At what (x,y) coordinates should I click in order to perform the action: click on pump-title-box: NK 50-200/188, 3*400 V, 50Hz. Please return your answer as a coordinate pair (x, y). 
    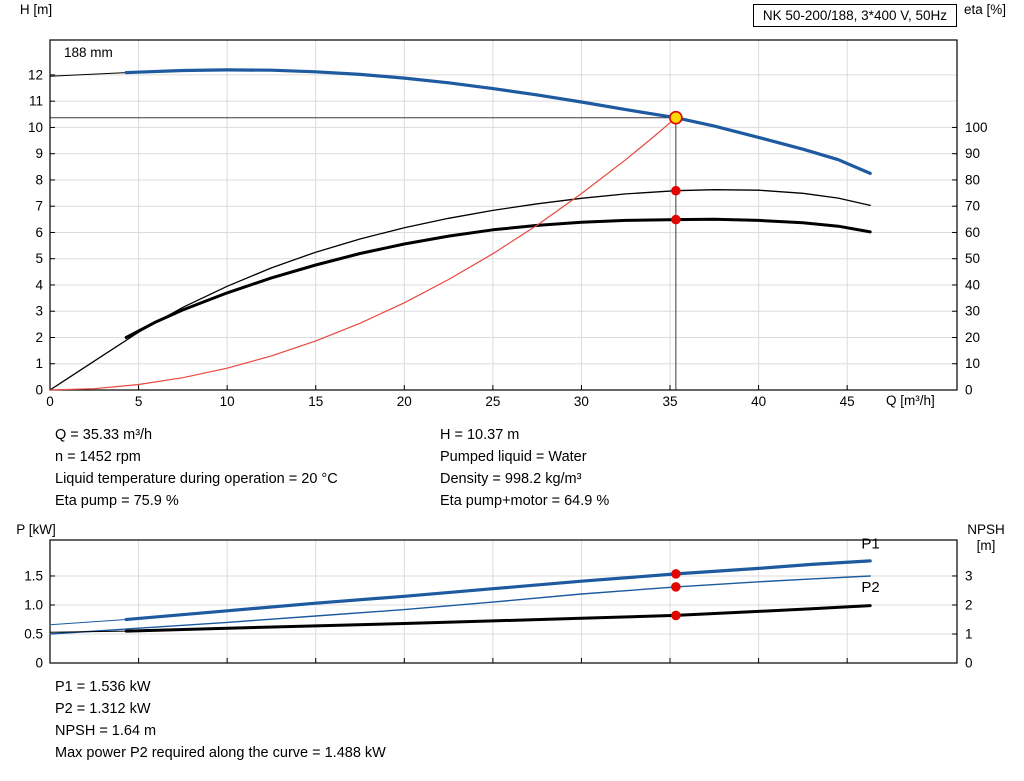
    Looking at the image, I should click on (854, 15).